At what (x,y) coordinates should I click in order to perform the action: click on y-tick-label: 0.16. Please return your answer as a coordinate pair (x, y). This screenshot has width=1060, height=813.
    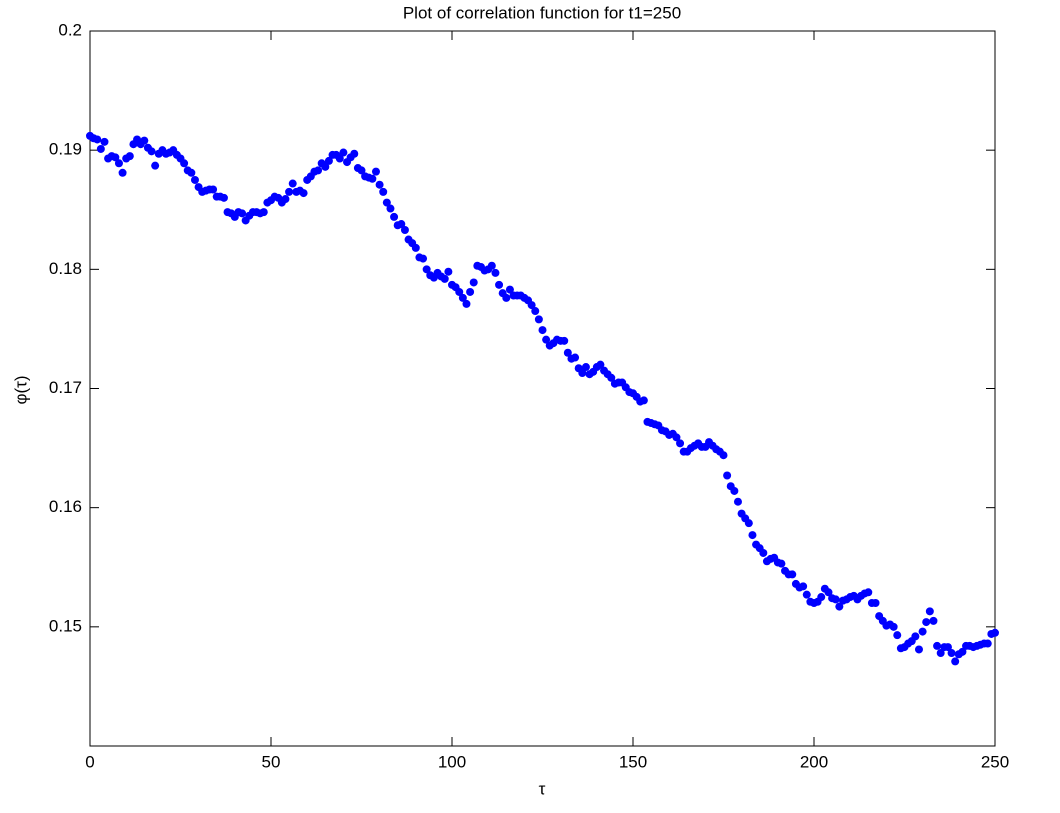
    Looking at the image, I should click on (65, 506).